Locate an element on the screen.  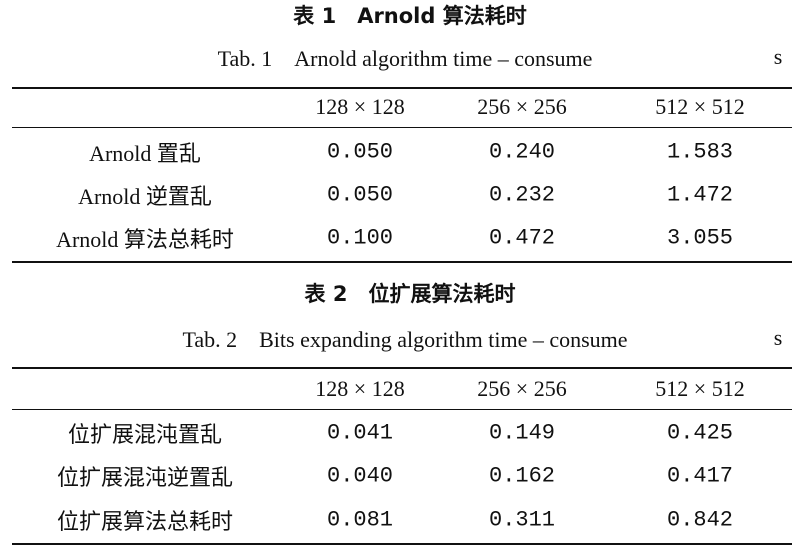
row-label: Arnold 逆置乱 is located at coordinates (145, 196).